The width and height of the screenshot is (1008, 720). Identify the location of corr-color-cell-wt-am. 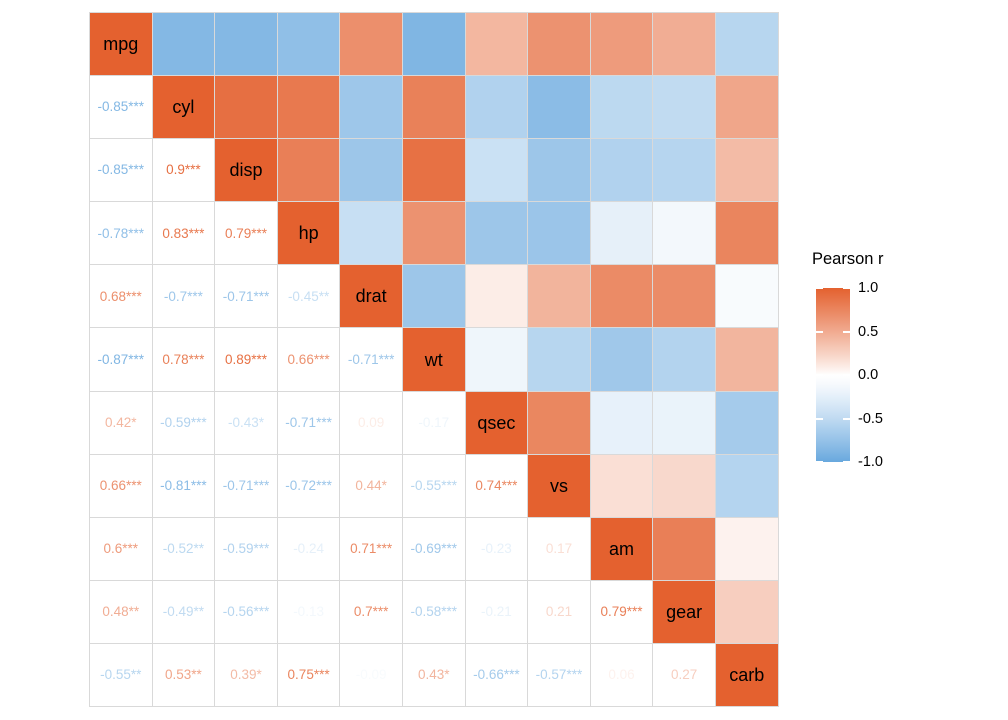
(622, 360).